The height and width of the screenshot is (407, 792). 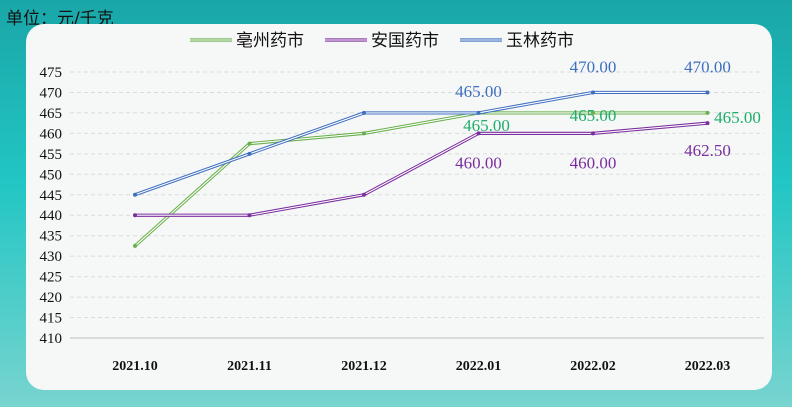 What do you see at coordinates (540, 41) in the screenshot?
I see `legend-label: 玉林药市` at bounding box center [540, 41].